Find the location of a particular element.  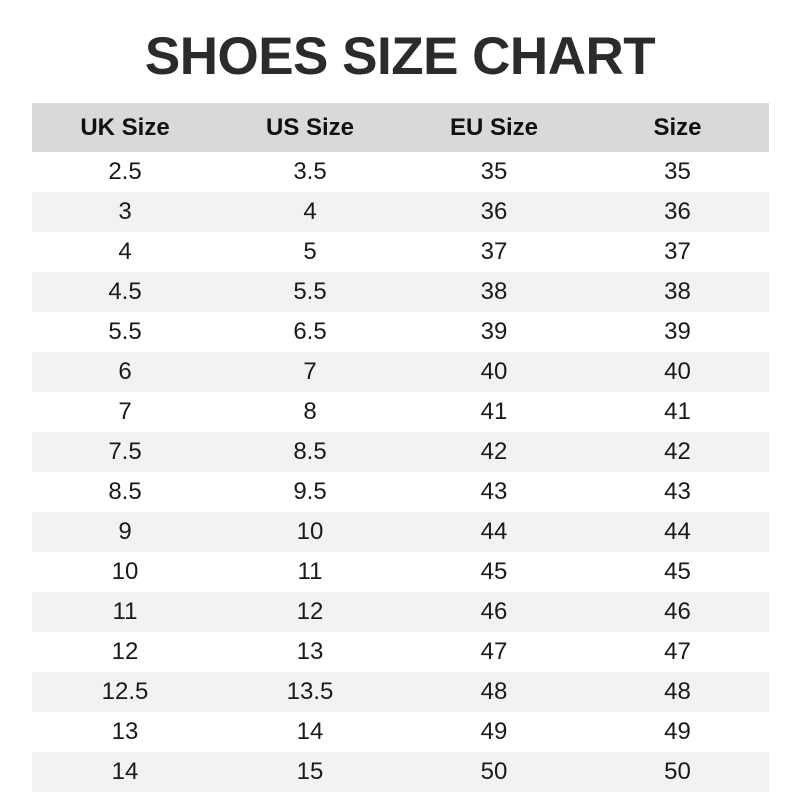

column-header-uk-size: UK Size is located at coordinates (125, 127).